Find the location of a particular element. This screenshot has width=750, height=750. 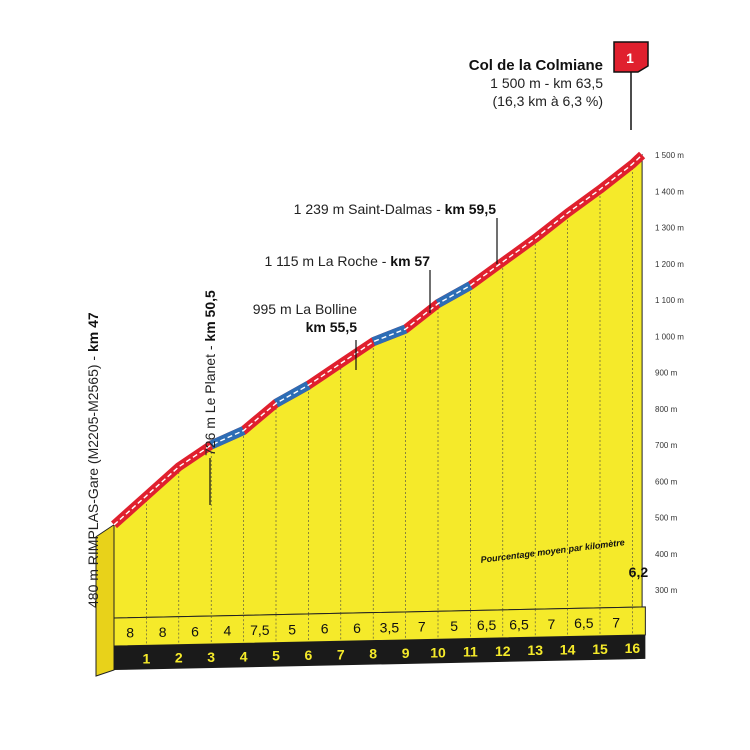

gradient-label: 3,5 is located at coordinates (390, 627).